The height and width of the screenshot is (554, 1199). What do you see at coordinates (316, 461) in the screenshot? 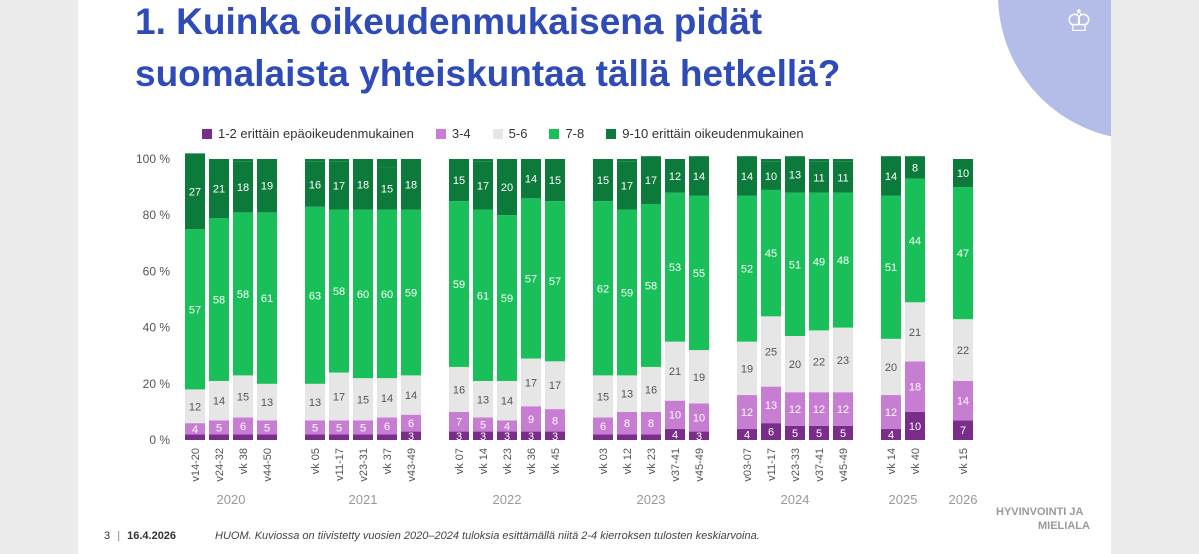
I see `x-tick-label: vk 05` at bounding box center [316, 461].